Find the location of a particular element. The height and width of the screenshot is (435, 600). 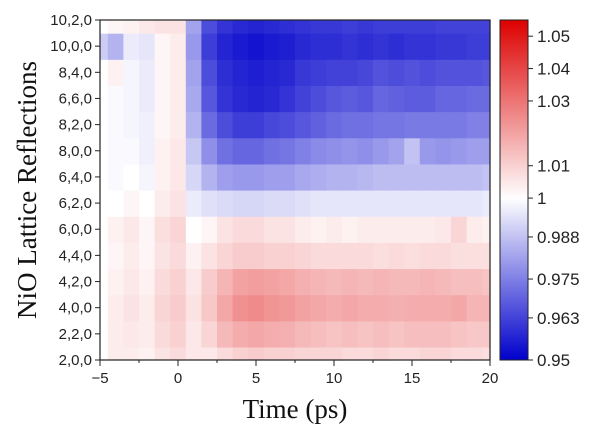

x-axis: −5 0 5 10 15 20 is located at coordinates (294, 373).